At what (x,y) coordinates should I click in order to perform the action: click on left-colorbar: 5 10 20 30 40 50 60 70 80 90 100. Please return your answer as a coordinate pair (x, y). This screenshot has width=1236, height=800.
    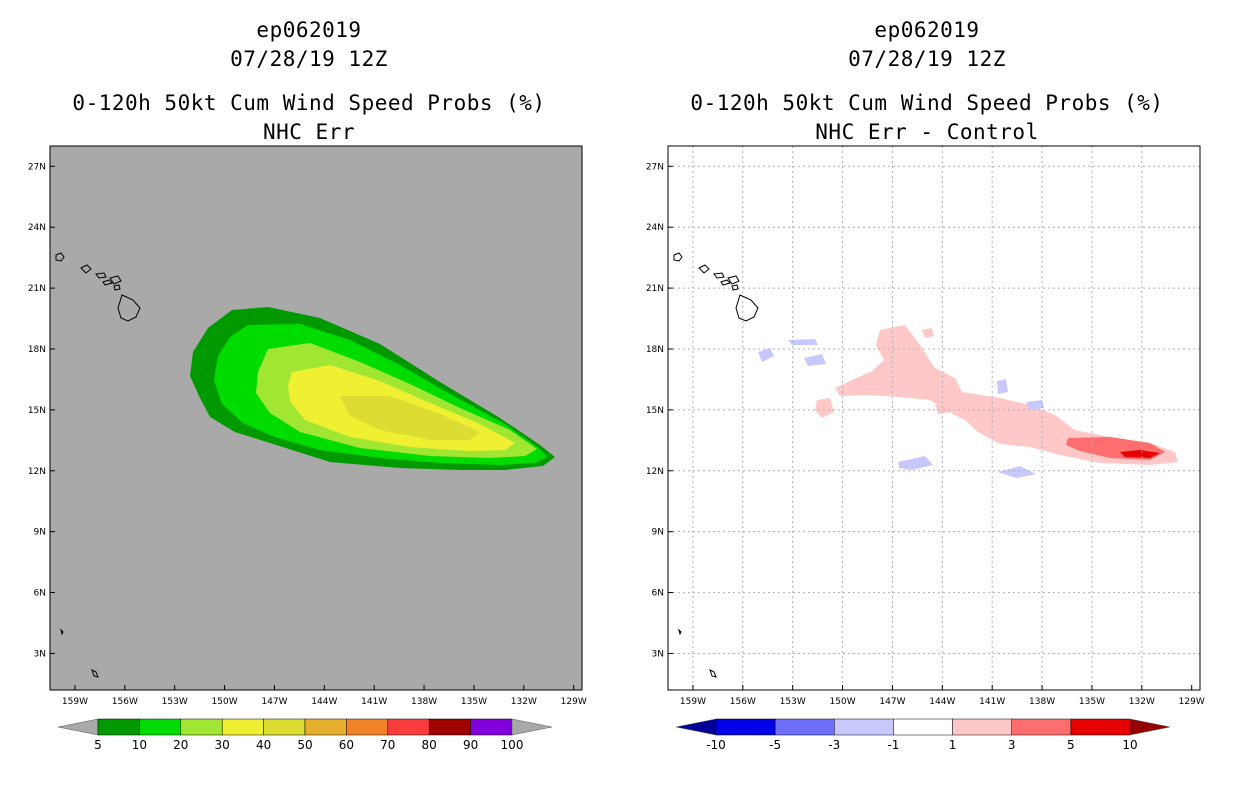
    Looking at the image, I should click on (305, 735).